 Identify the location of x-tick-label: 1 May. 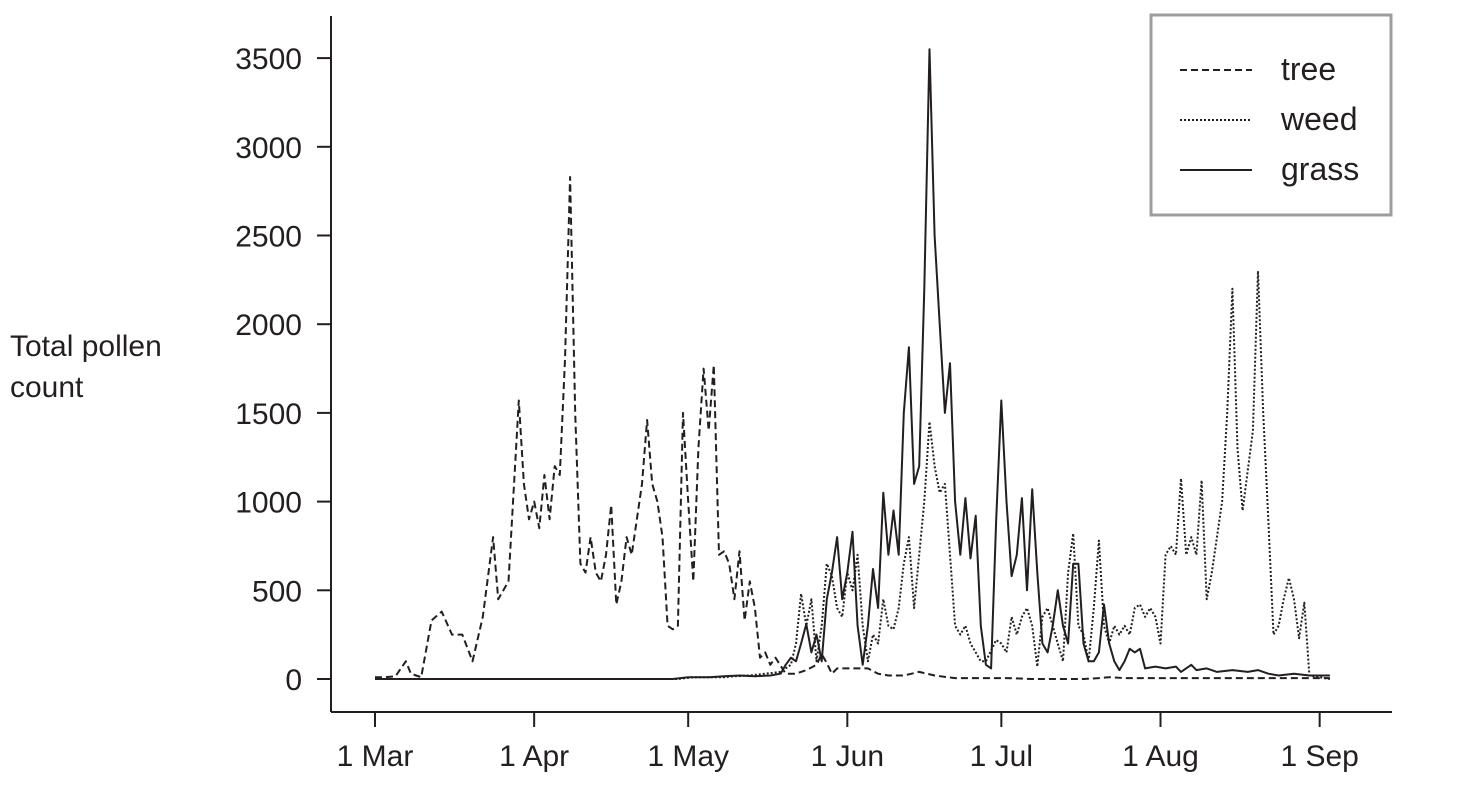
(688, 756).